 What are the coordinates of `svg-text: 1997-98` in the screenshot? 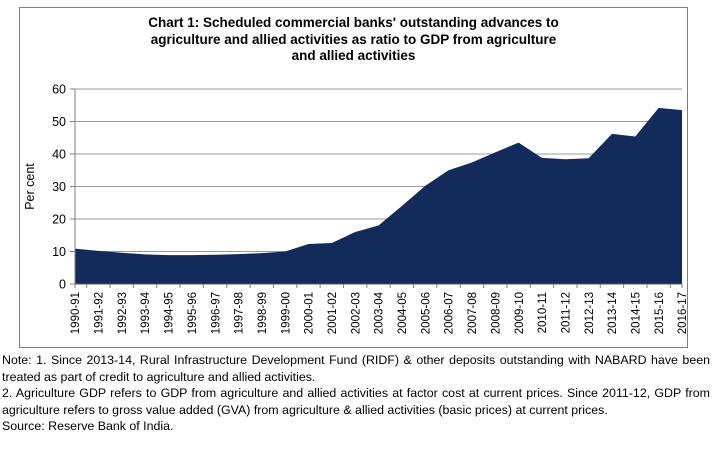 It's located at (240, 313).